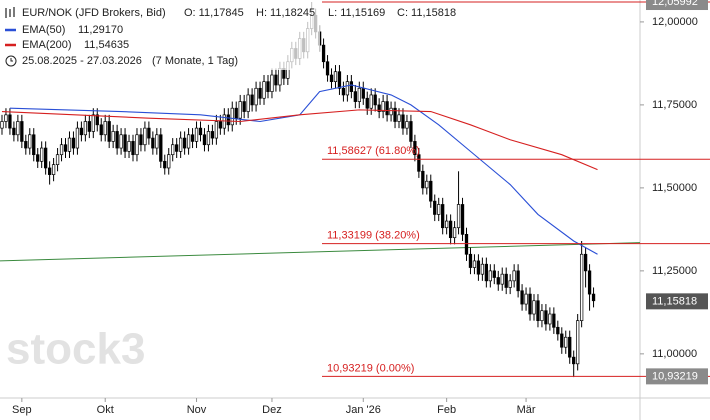 The width and height of the screenshot is (710, 420). I want to click on ohlc-high: H: 11,18245, so click(285, 13).